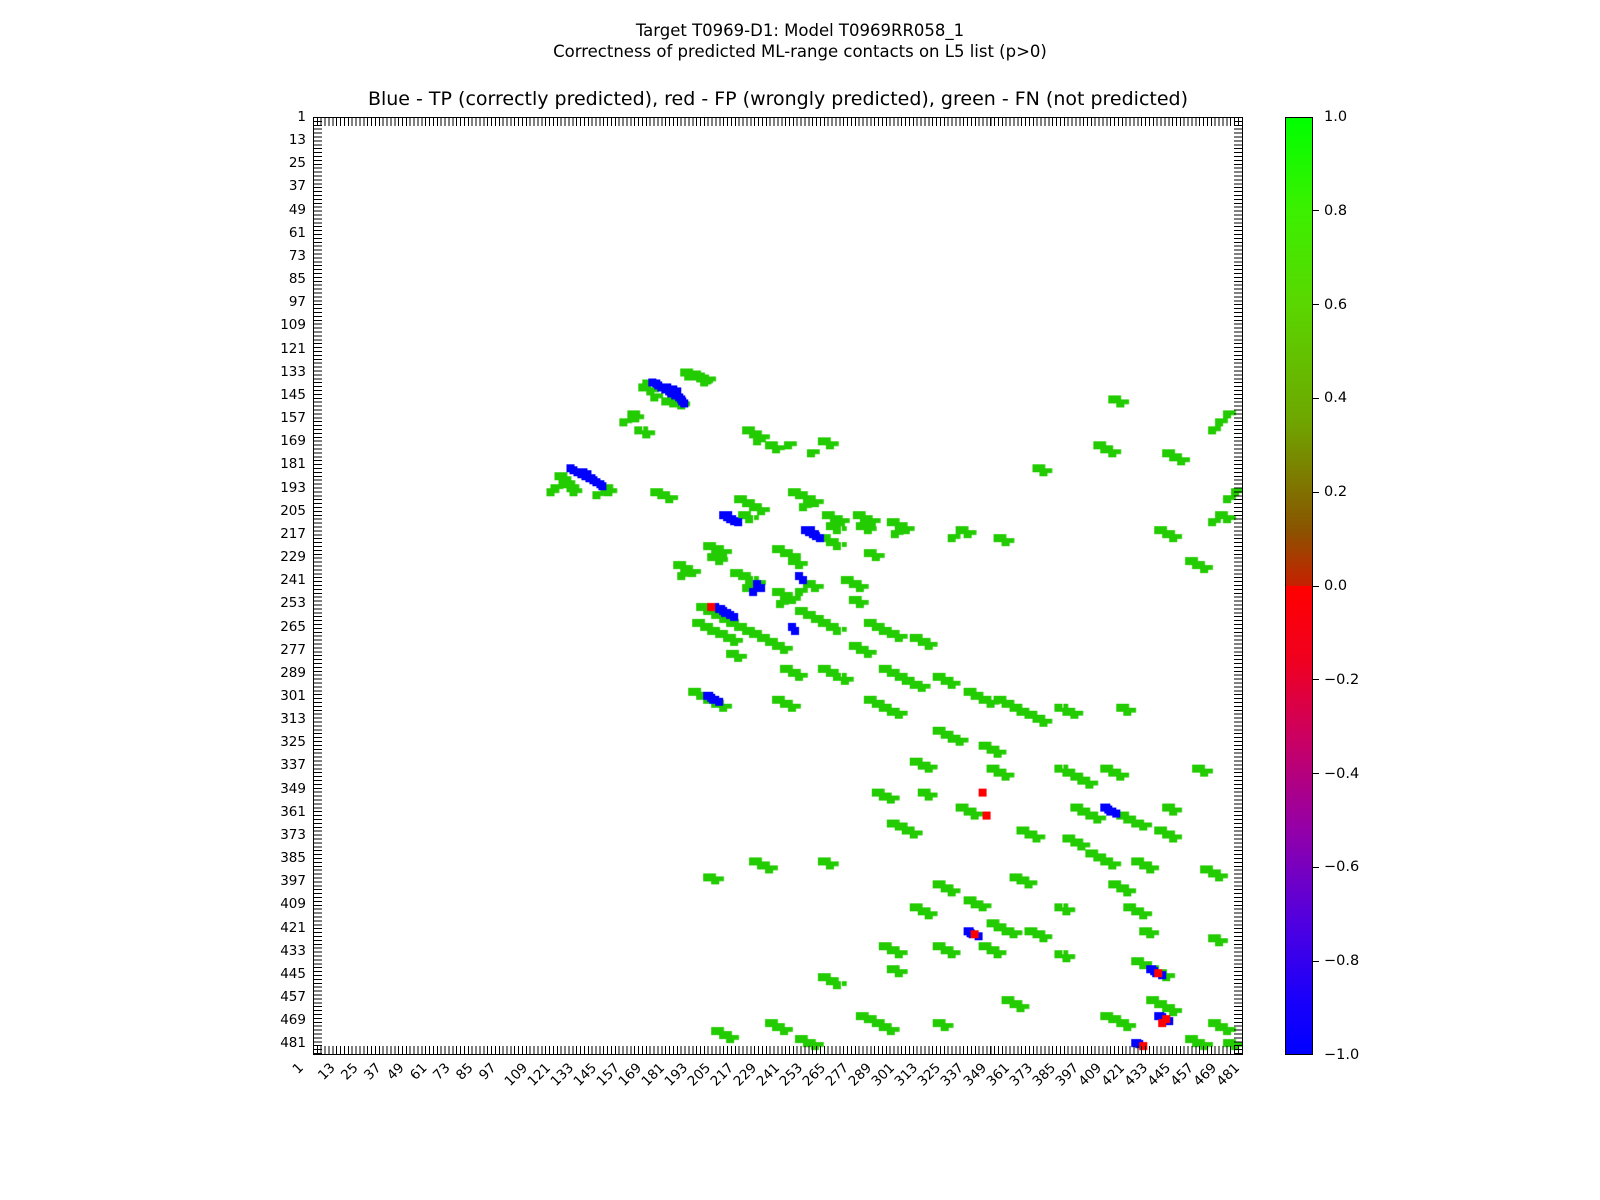 This screenshot has height=1200, width=1600. I want to click on x-axis-tick-label: 49, so click(395, 1072).